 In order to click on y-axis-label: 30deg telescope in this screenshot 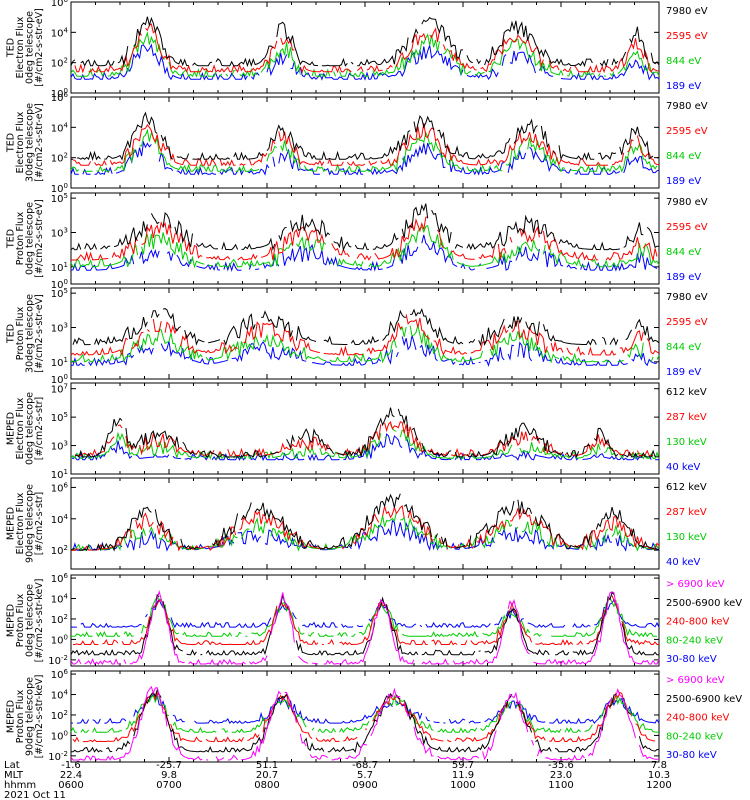, I will do `click(30, 142)`.